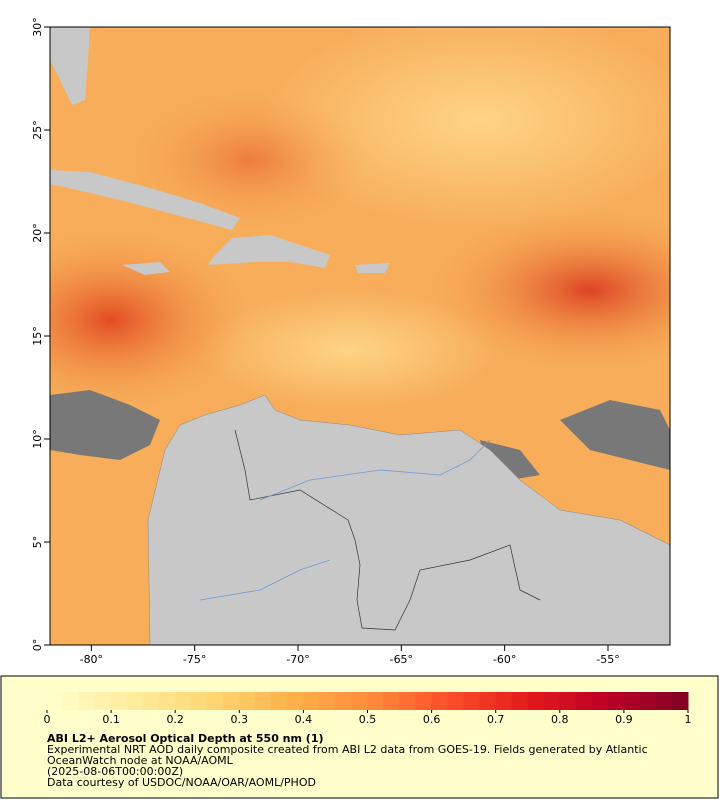  What do you see at coordinates (560, 719) in the screenshot?
I see `colorbar-tick-label: 0.8` at bounding box center [560, 719].